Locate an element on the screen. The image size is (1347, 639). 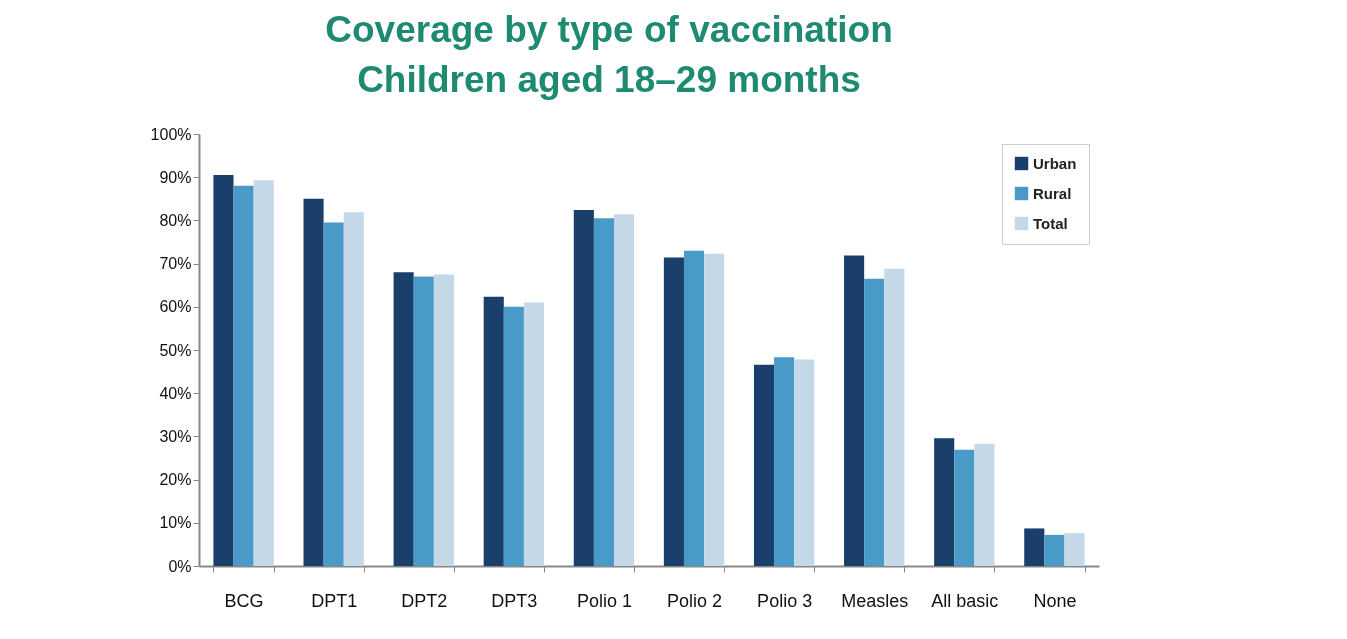
y-tick-label: 30% is located at coordinates (175, 436).